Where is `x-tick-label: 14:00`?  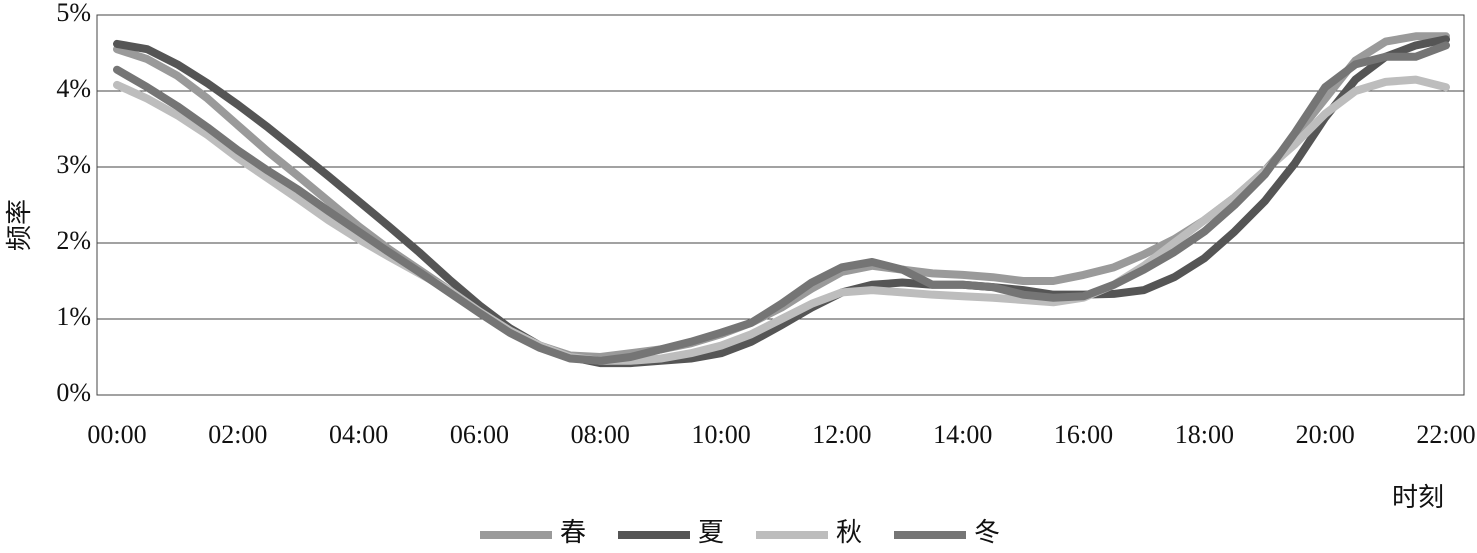
x-tick-label: 14:00 is located at coordinates (962, 434).